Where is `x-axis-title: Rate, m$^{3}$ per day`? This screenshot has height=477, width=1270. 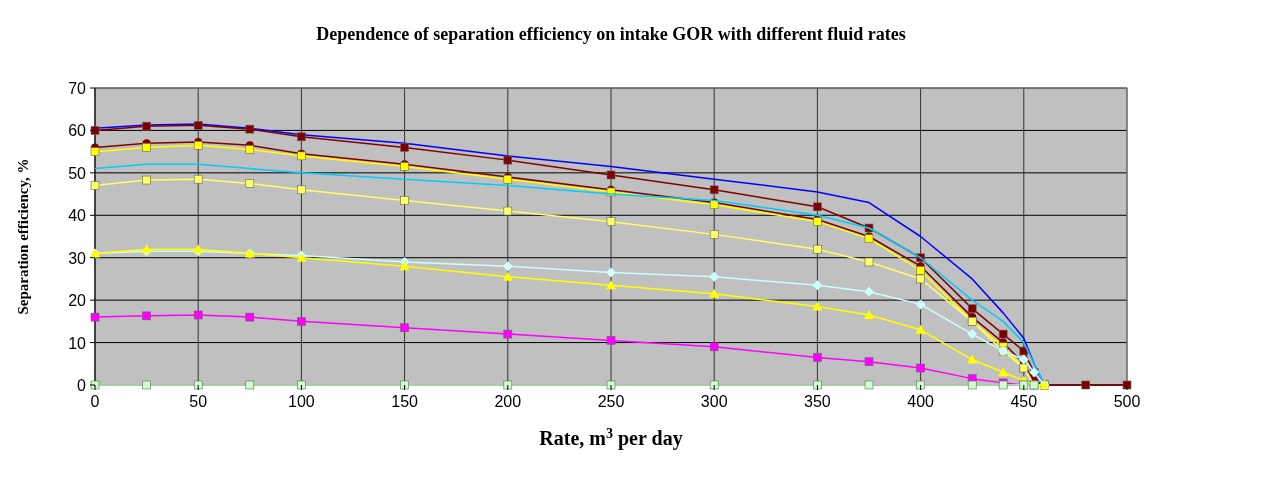
x-axis-title: Rate, m$^{3}$ per day is located at coordinates (611, 437).